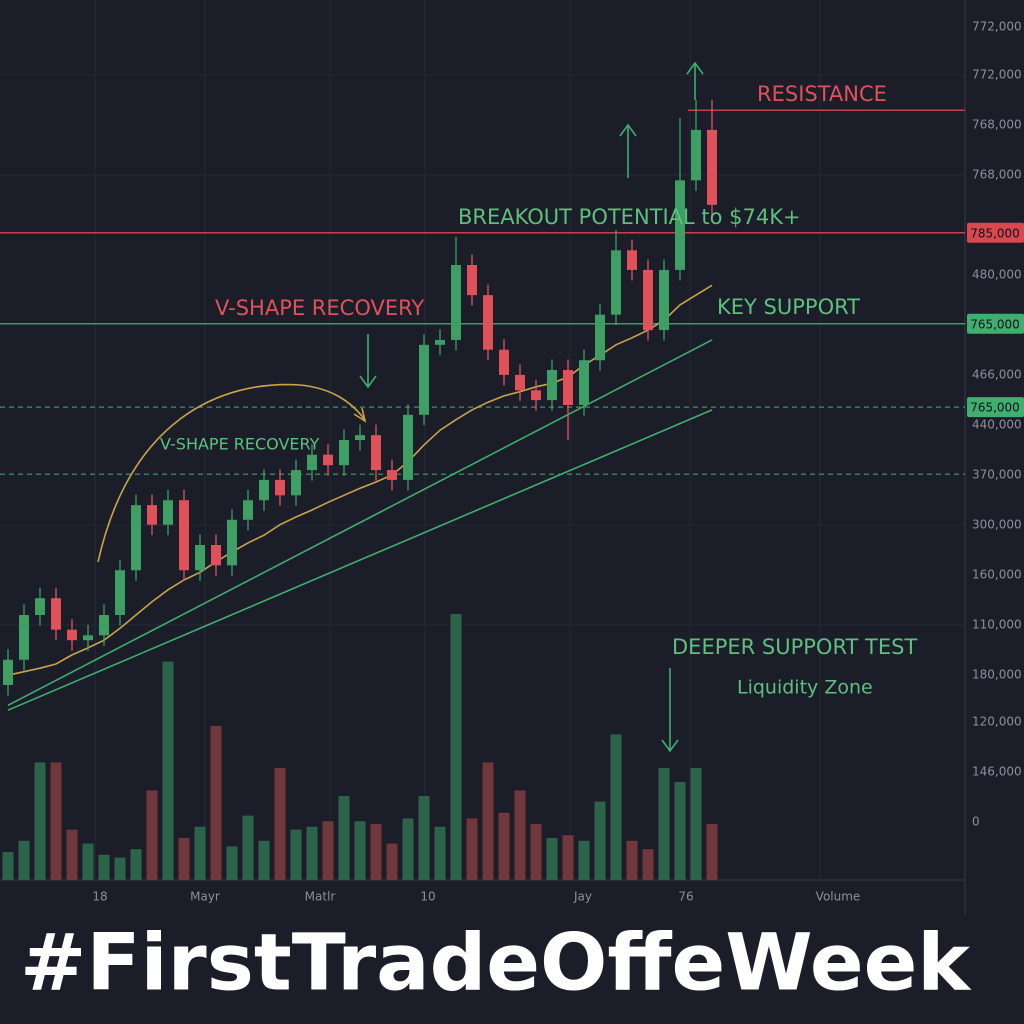  What do you see at coordinates (997, 275) in the screenshot?
I see `y-tick-label: 480,000` at bounding box center [997, 275].